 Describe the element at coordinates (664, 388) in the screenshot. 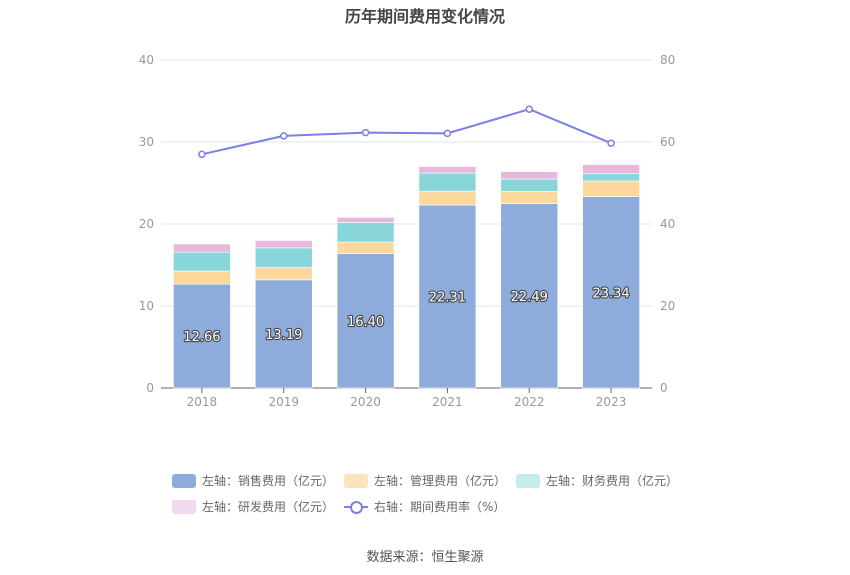

I see `right-axis-tick-label: 0` at that location.